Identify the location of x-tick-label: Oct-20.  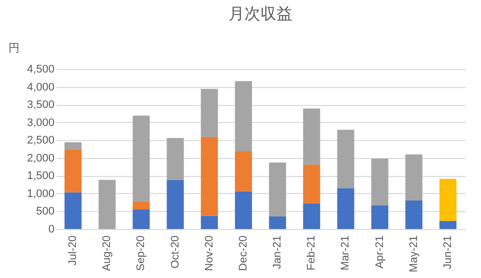
(175, 252).